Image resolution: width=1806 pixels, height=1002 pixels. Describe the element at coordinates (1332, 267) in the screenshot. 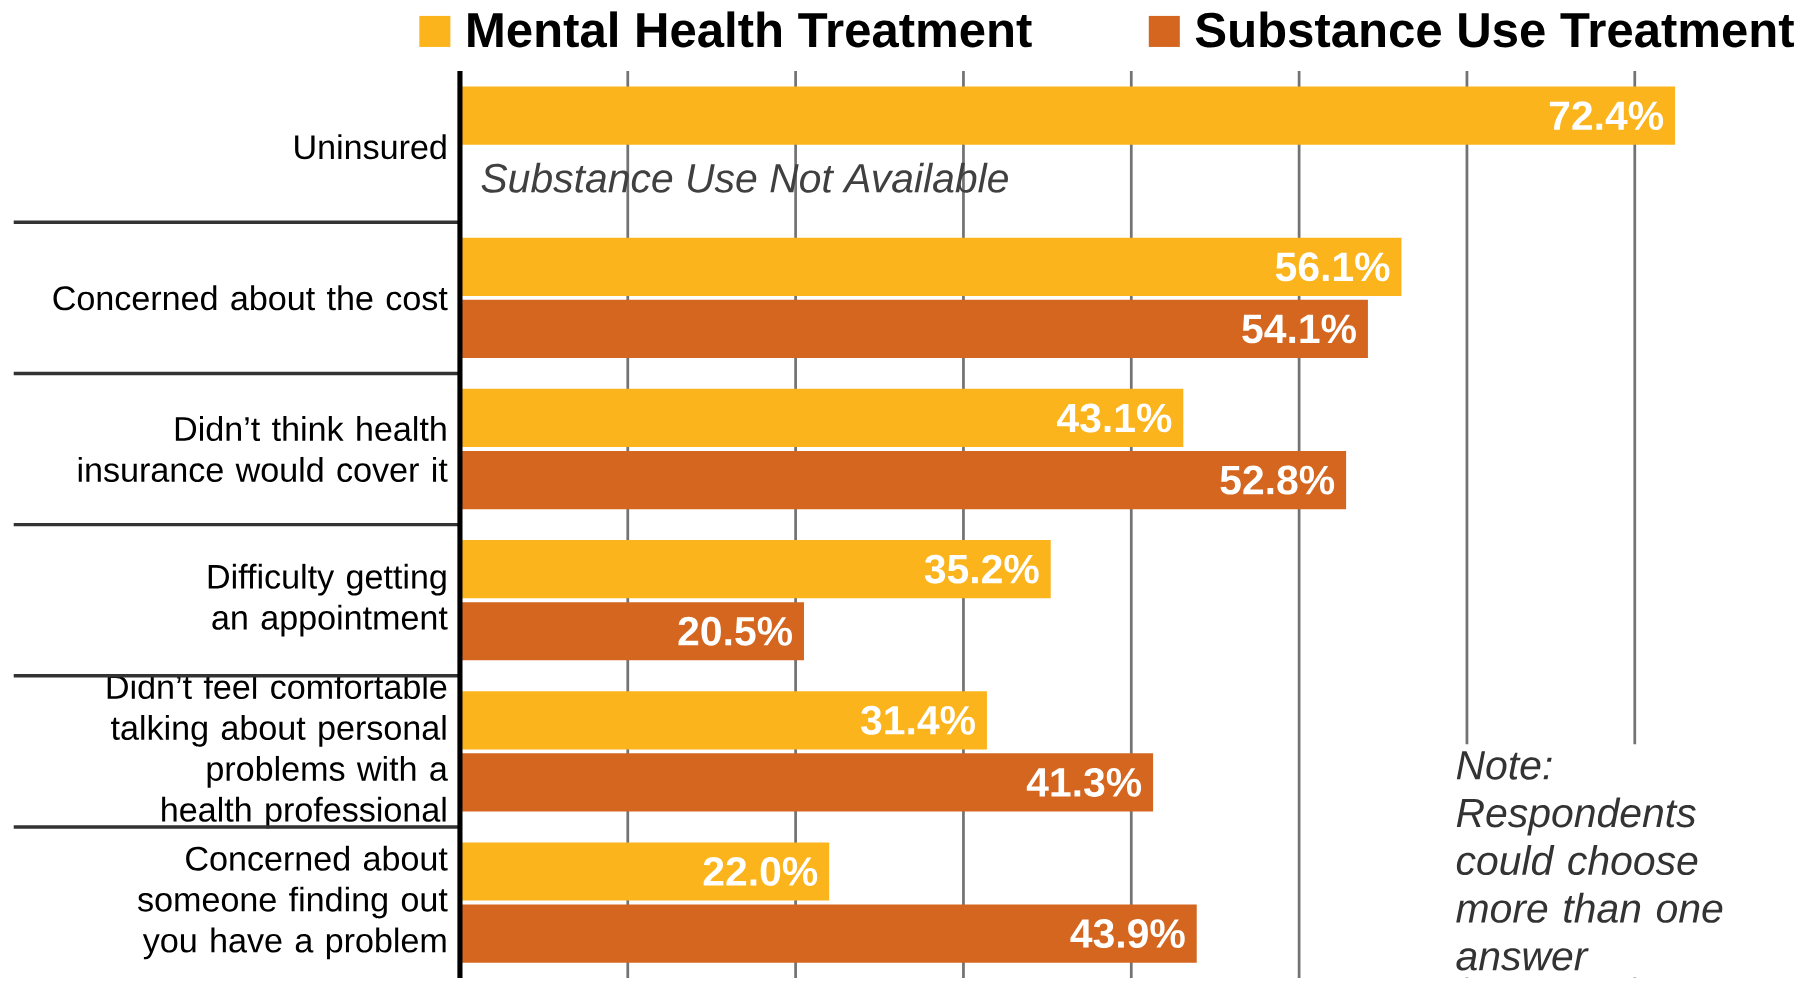

I see `data-label: 56.1%` at that location.